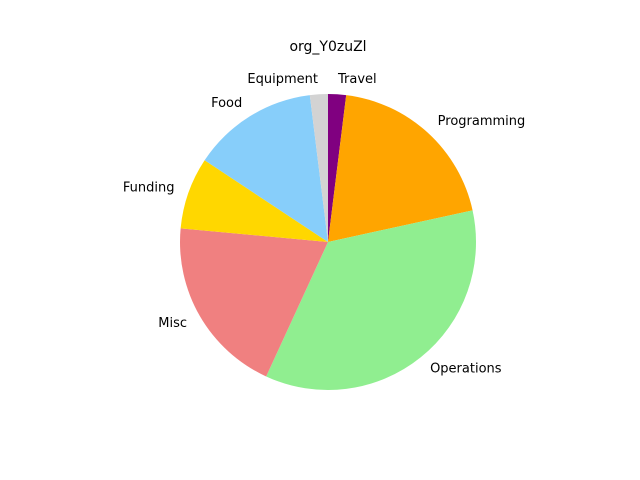 This screenshot has height=480, width=640. I want to click on pie-slice-funding, so click(254, 201).